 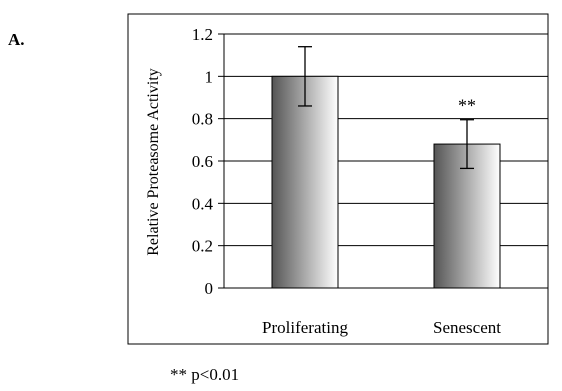 What do you see at coordinates (209, 76) in the screenshot?
I see `y-tick-label: 1` at bounding box center [209, 76].